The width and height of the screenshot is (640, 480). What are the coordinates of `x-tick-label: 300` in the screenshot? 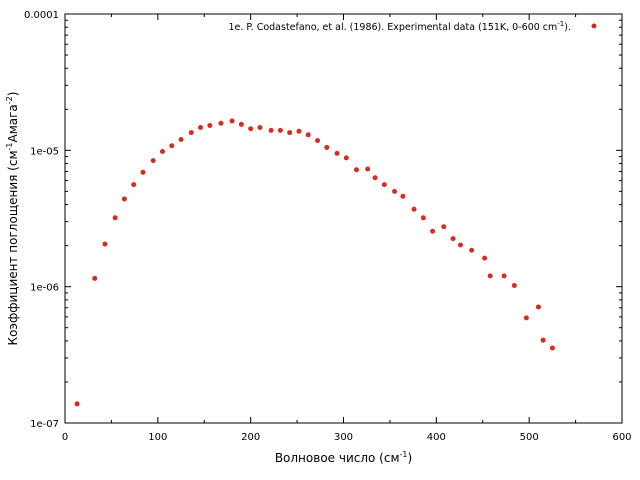 It's located at (343, 437).